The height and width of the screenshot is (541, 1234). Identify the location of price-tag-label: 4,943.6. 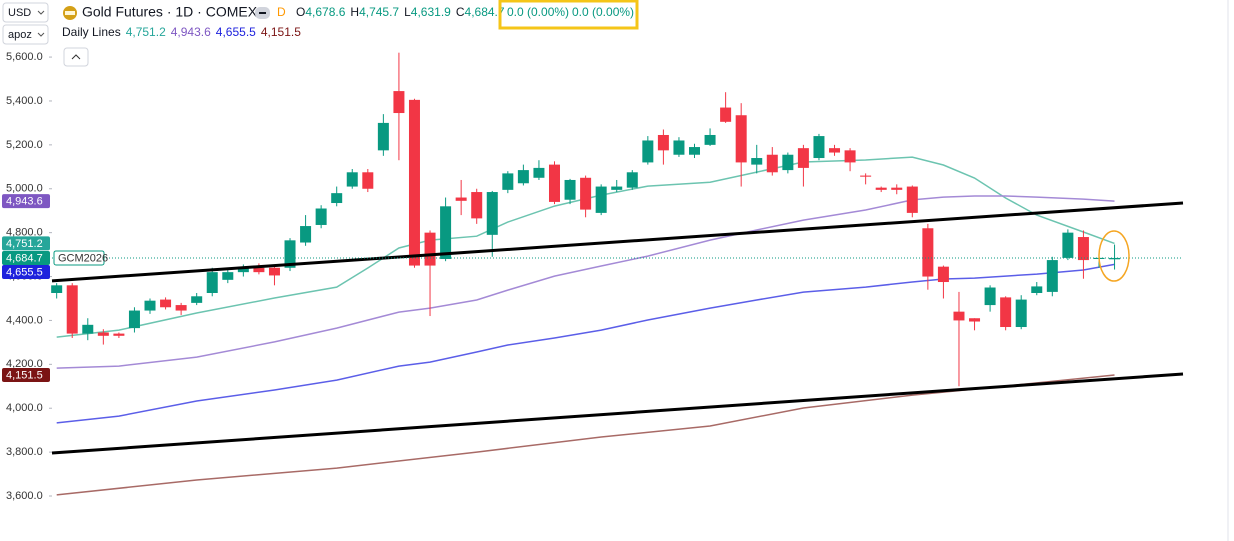
(24, 202).